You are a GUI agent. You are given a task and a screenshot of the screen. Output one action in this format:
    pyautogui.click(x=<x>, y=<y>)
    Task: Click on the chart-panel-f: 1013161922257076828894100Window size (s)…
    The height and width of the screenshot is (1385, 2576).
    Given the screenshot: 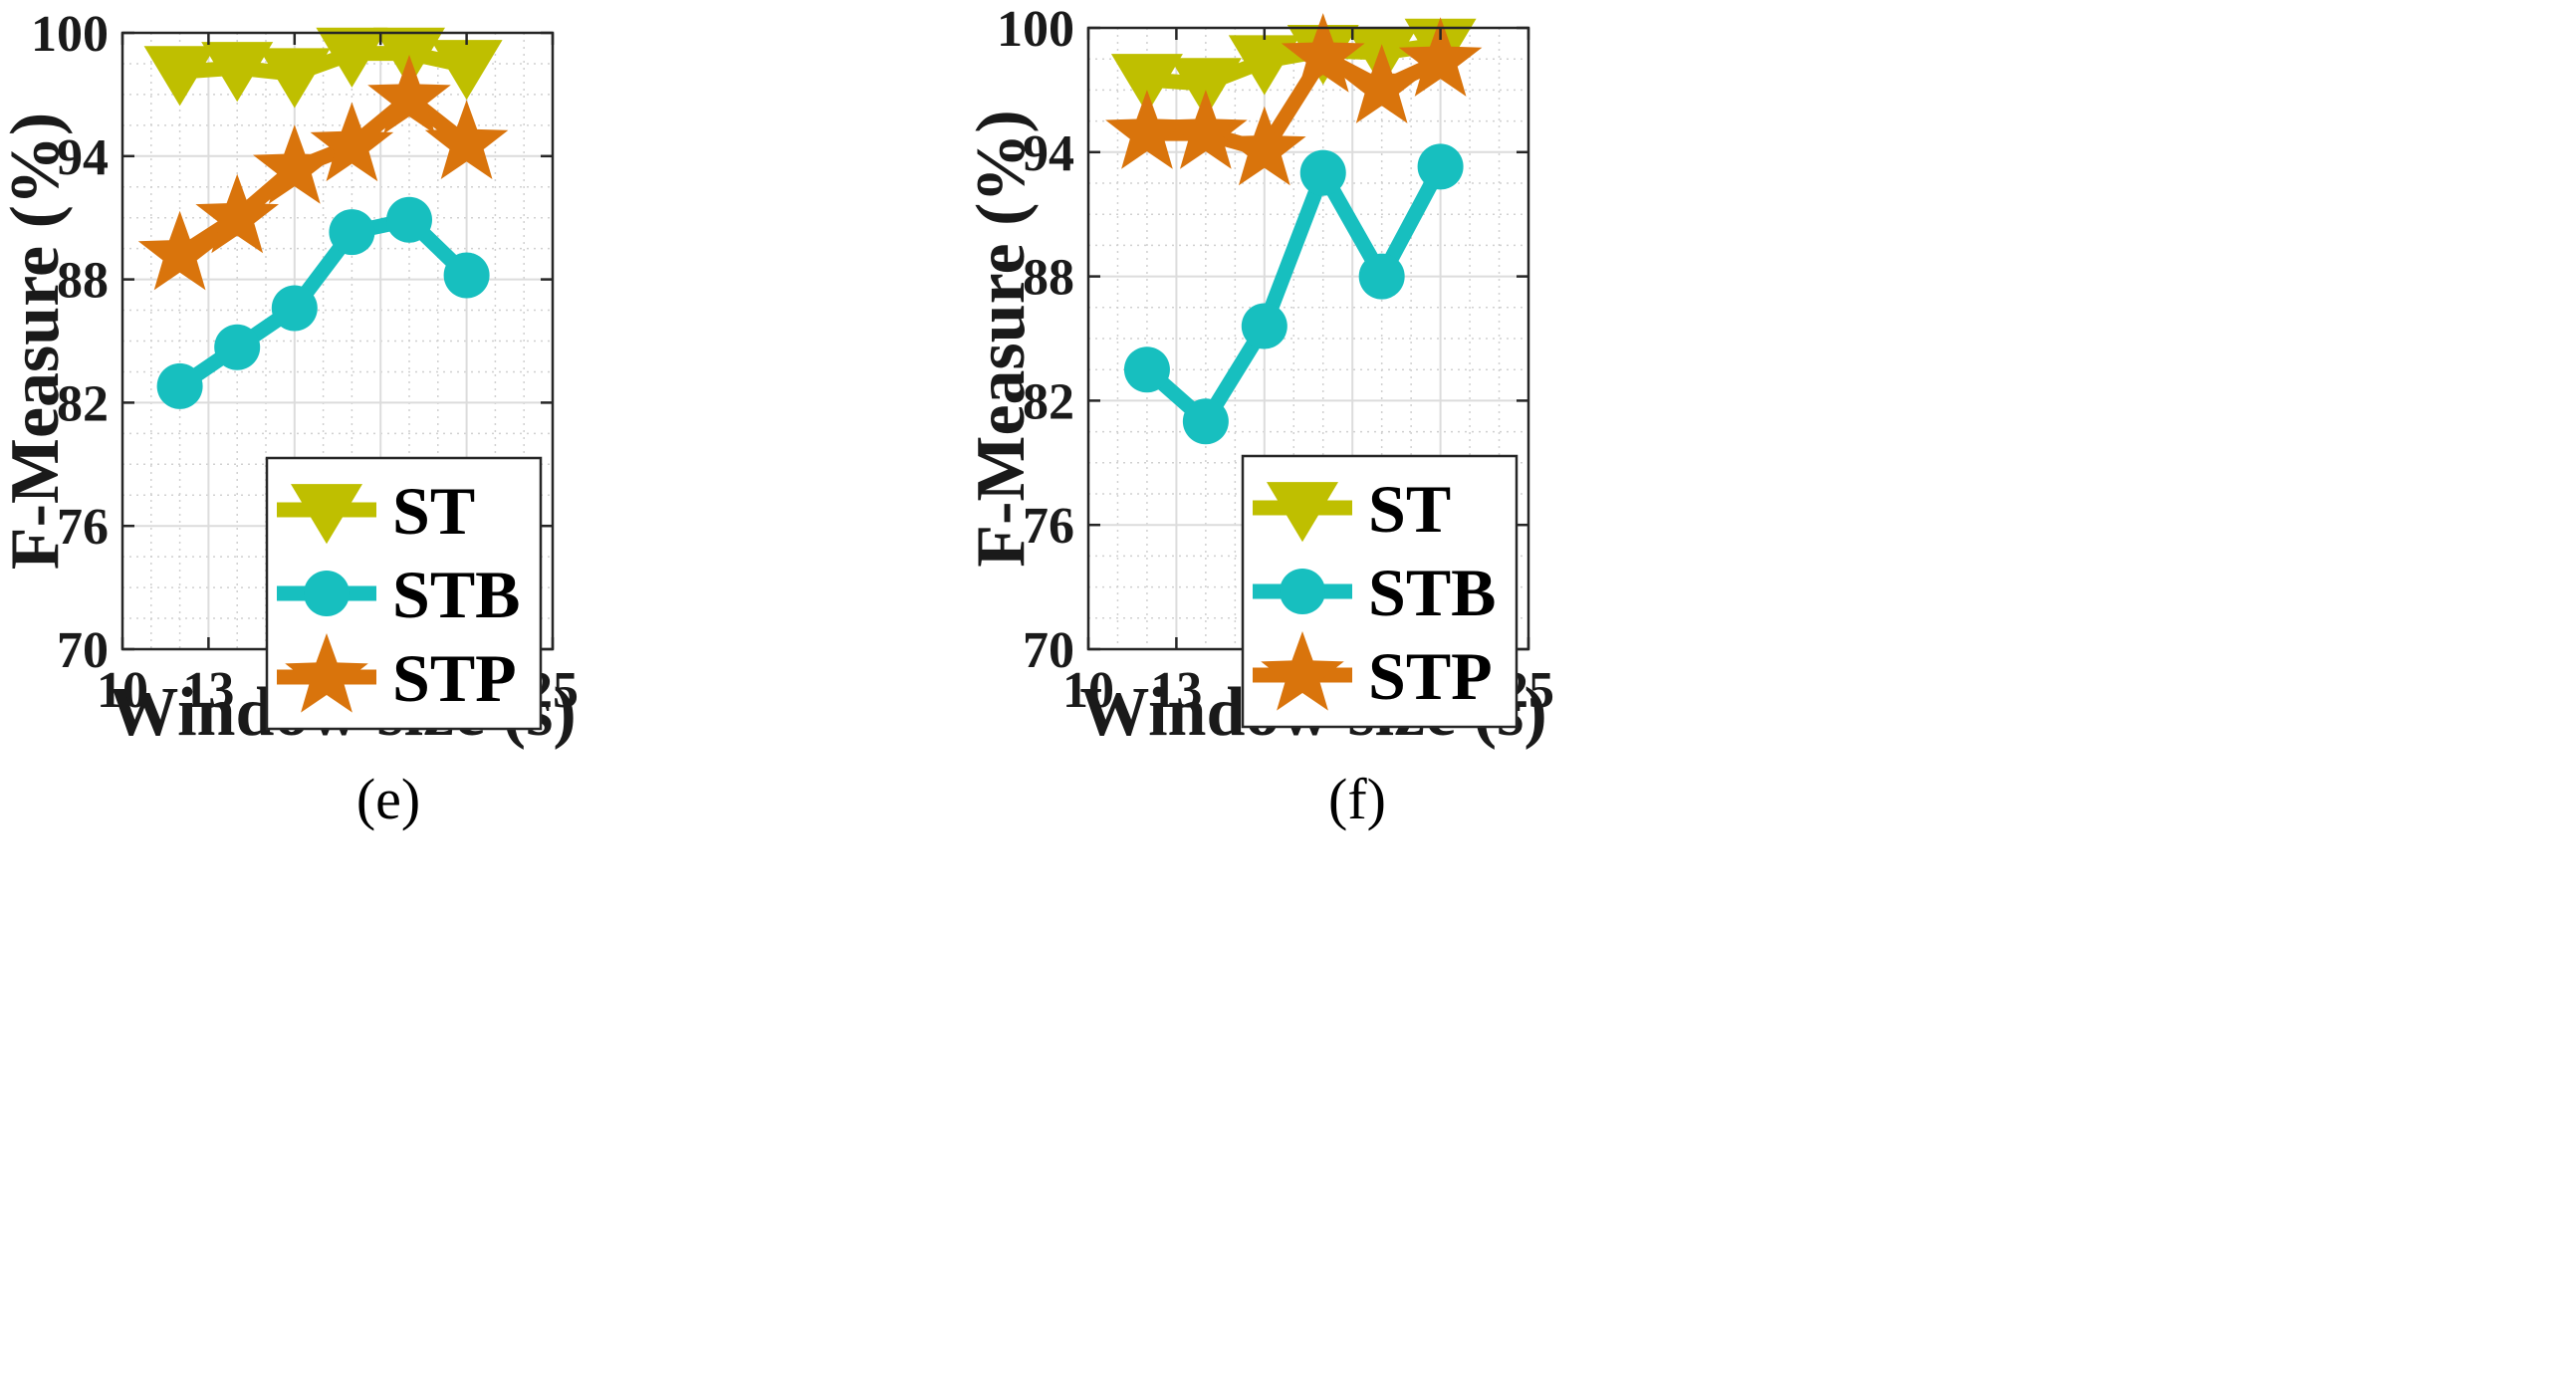 What is the action you would take?
    pyautogui.click(x=1258, y=416)
    